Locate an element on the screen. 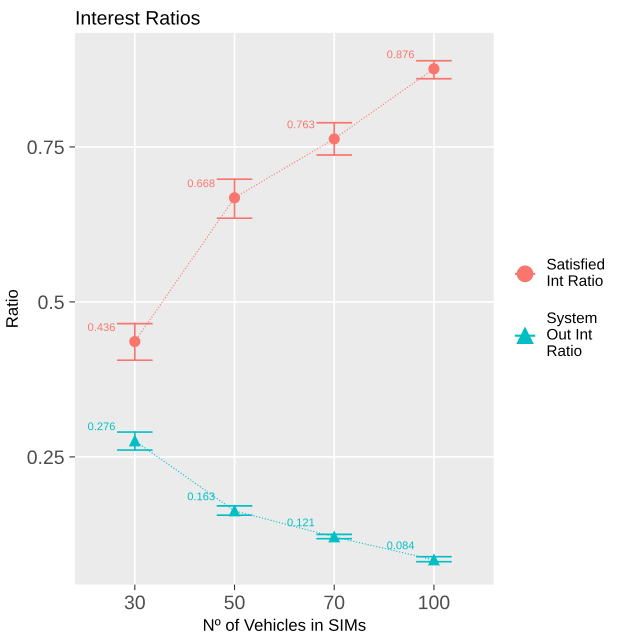 Image resolution: width=625 pixels, height=632 pixels. x-tick-label: 70 is located at coordinates (334, 603).